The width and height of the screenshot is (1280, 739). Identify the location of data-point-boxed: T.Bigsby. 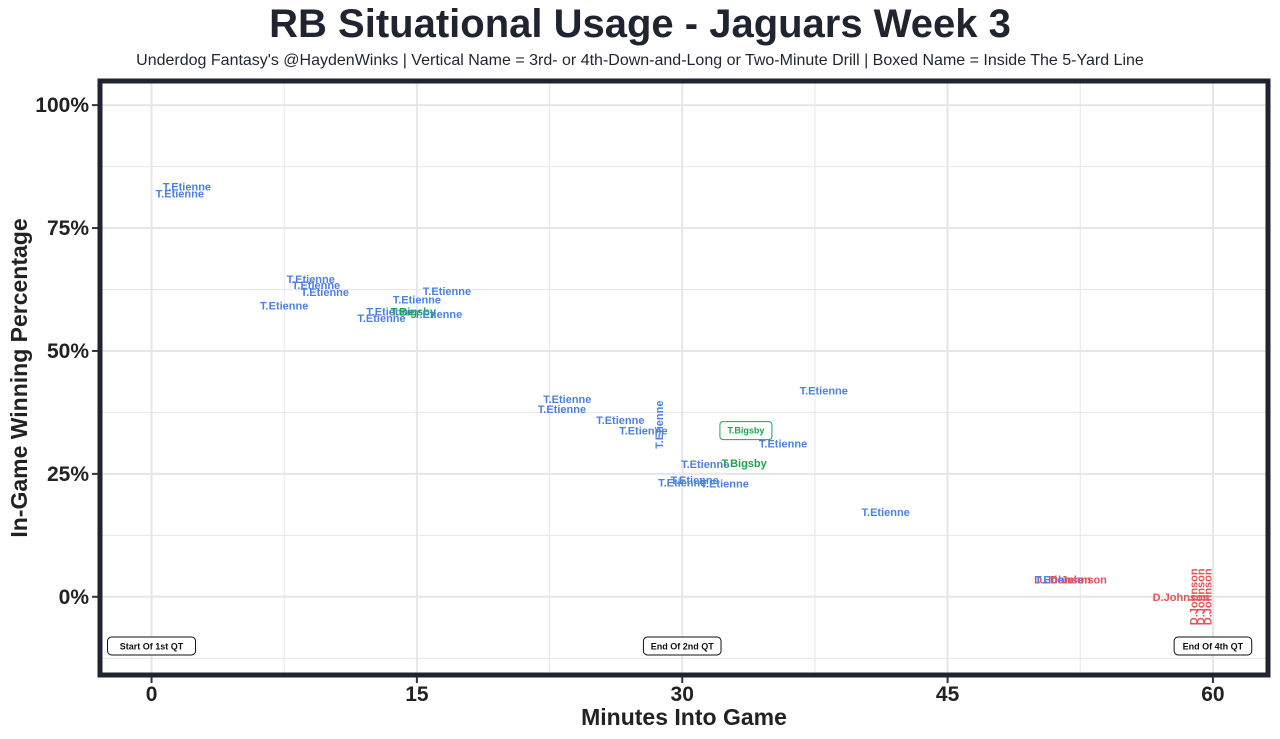
(746, 431).